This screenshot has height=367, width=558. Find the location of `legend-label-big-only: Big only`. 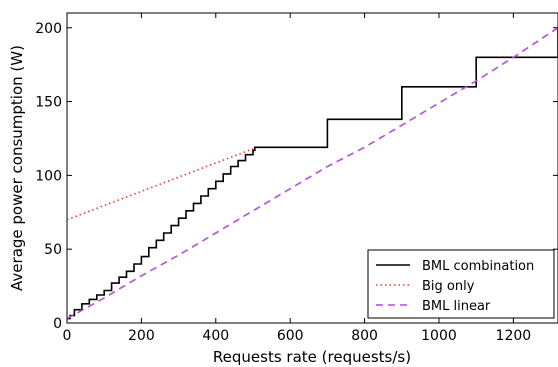

legend-label-big-only: Big only is located at coordinates (448, 286).